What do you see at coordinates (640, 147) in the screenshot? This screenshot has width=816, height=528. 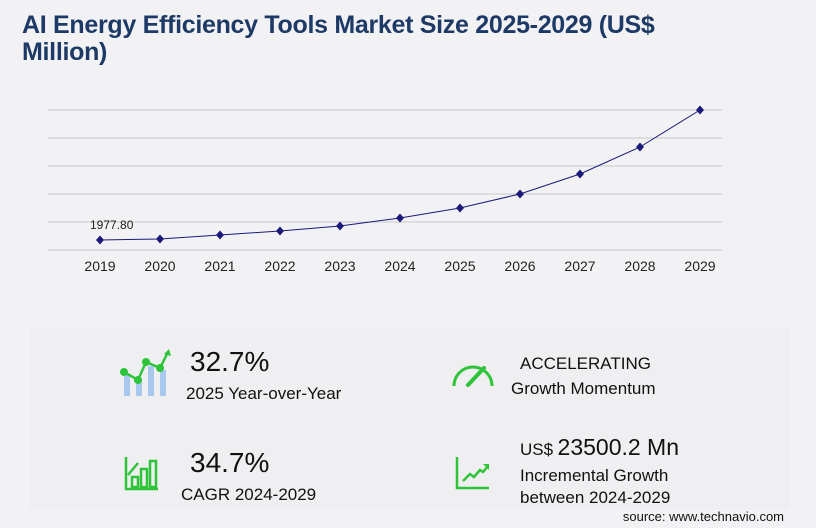 I see `data-point-2028` at bounding box center [640, 147].